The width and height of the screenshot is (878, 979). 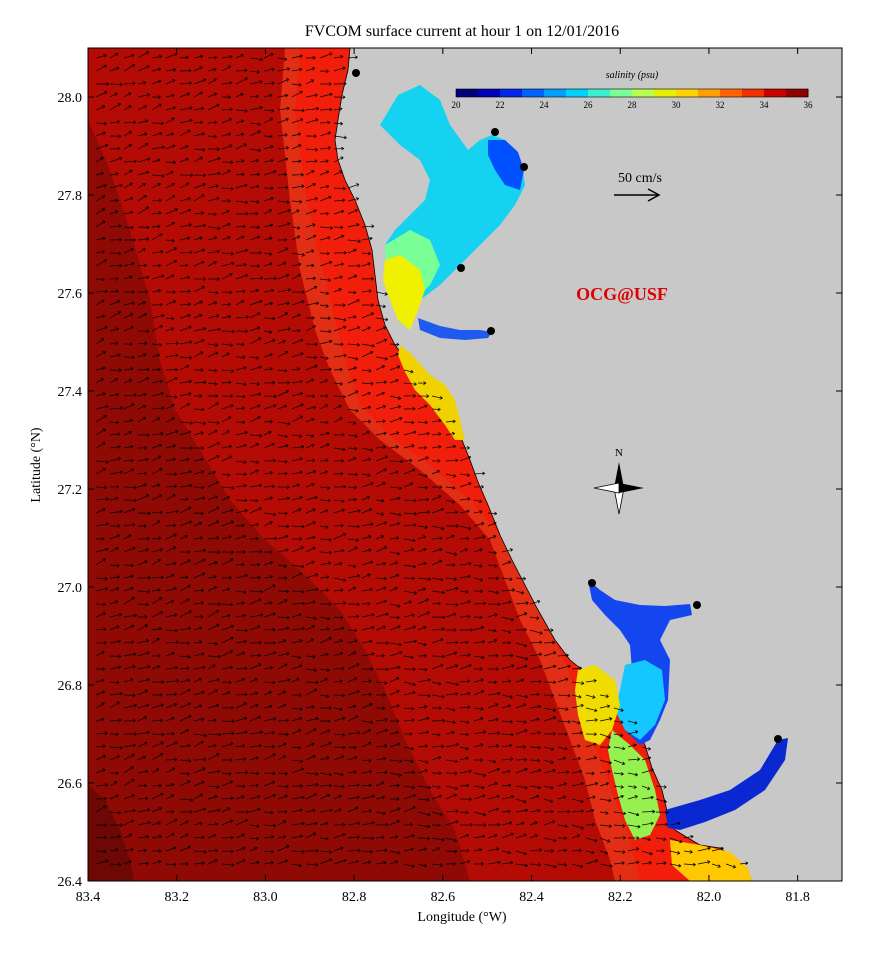 What do you see at coordinates (70, 882) in the screenshot?
I see `y-tick-label: 26.4` at bounding box center [70, 882].